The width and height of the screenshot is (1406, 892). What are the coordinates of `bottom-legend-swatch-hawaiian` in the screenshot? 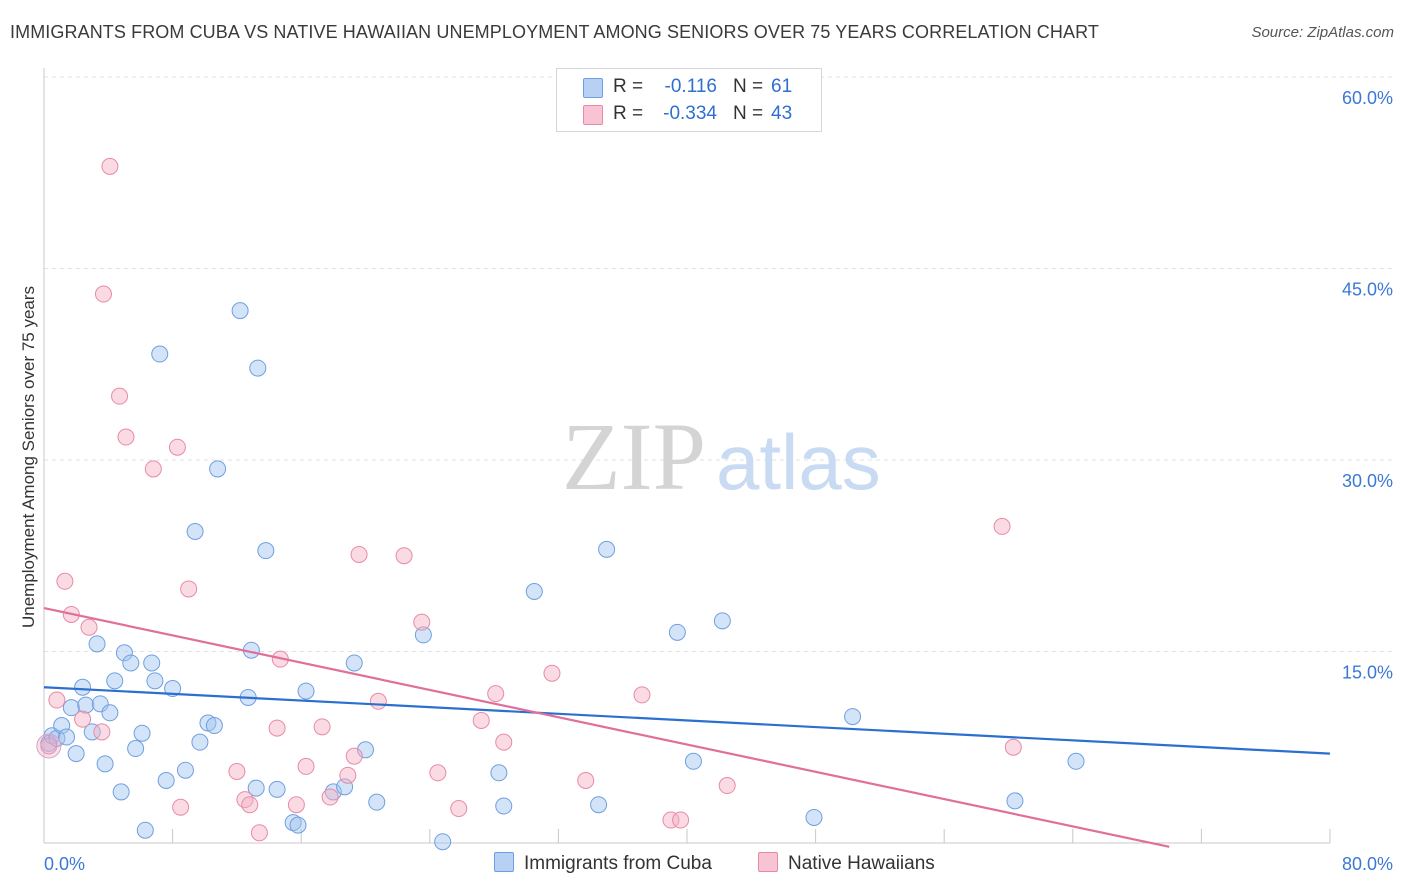 It's located at (768, 862).